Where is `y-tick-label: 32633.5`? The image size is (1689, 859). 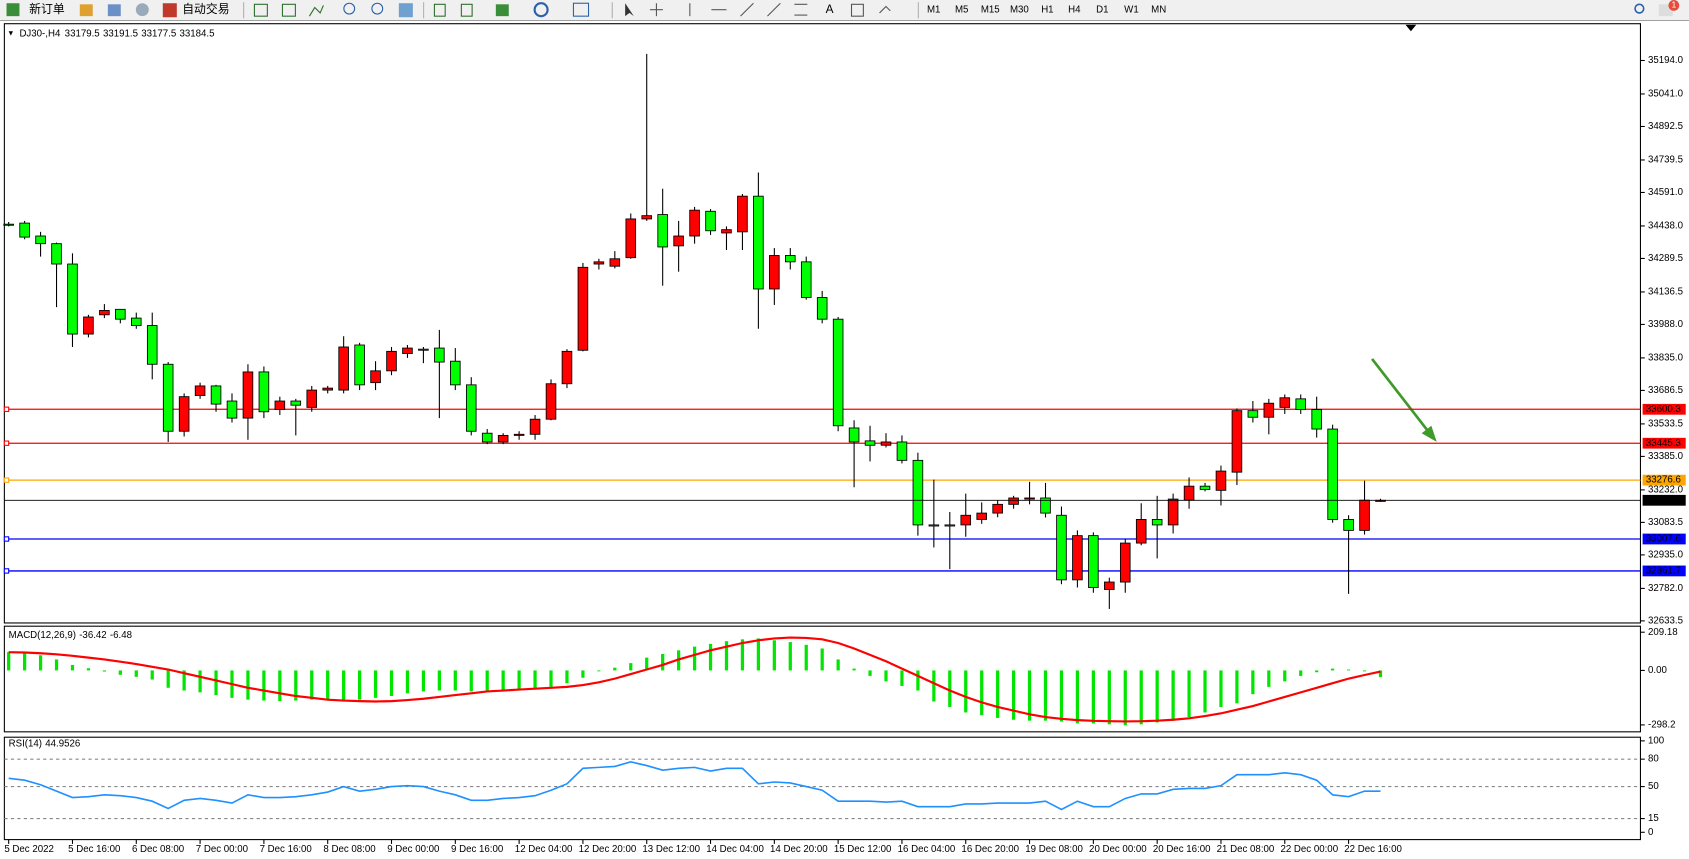 y-tick-label: 32633.5 is located at coordinates (1665, 620).